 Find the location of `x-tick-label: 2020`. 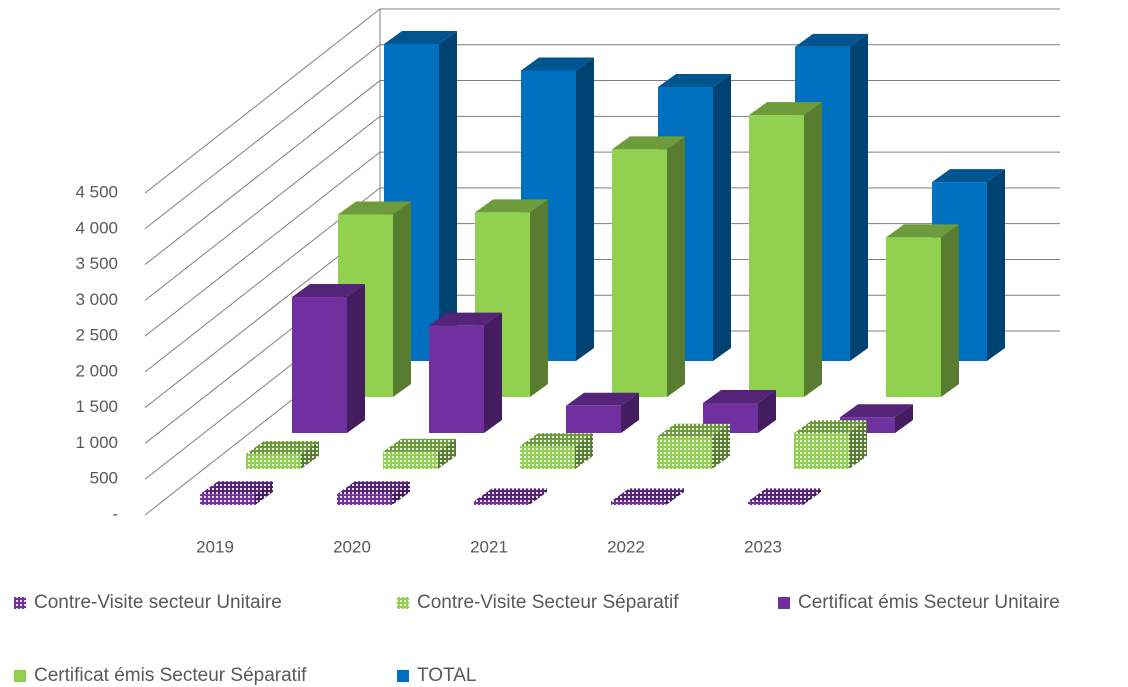

x-tick-label: 2020 is located at coordinates (352, 546).